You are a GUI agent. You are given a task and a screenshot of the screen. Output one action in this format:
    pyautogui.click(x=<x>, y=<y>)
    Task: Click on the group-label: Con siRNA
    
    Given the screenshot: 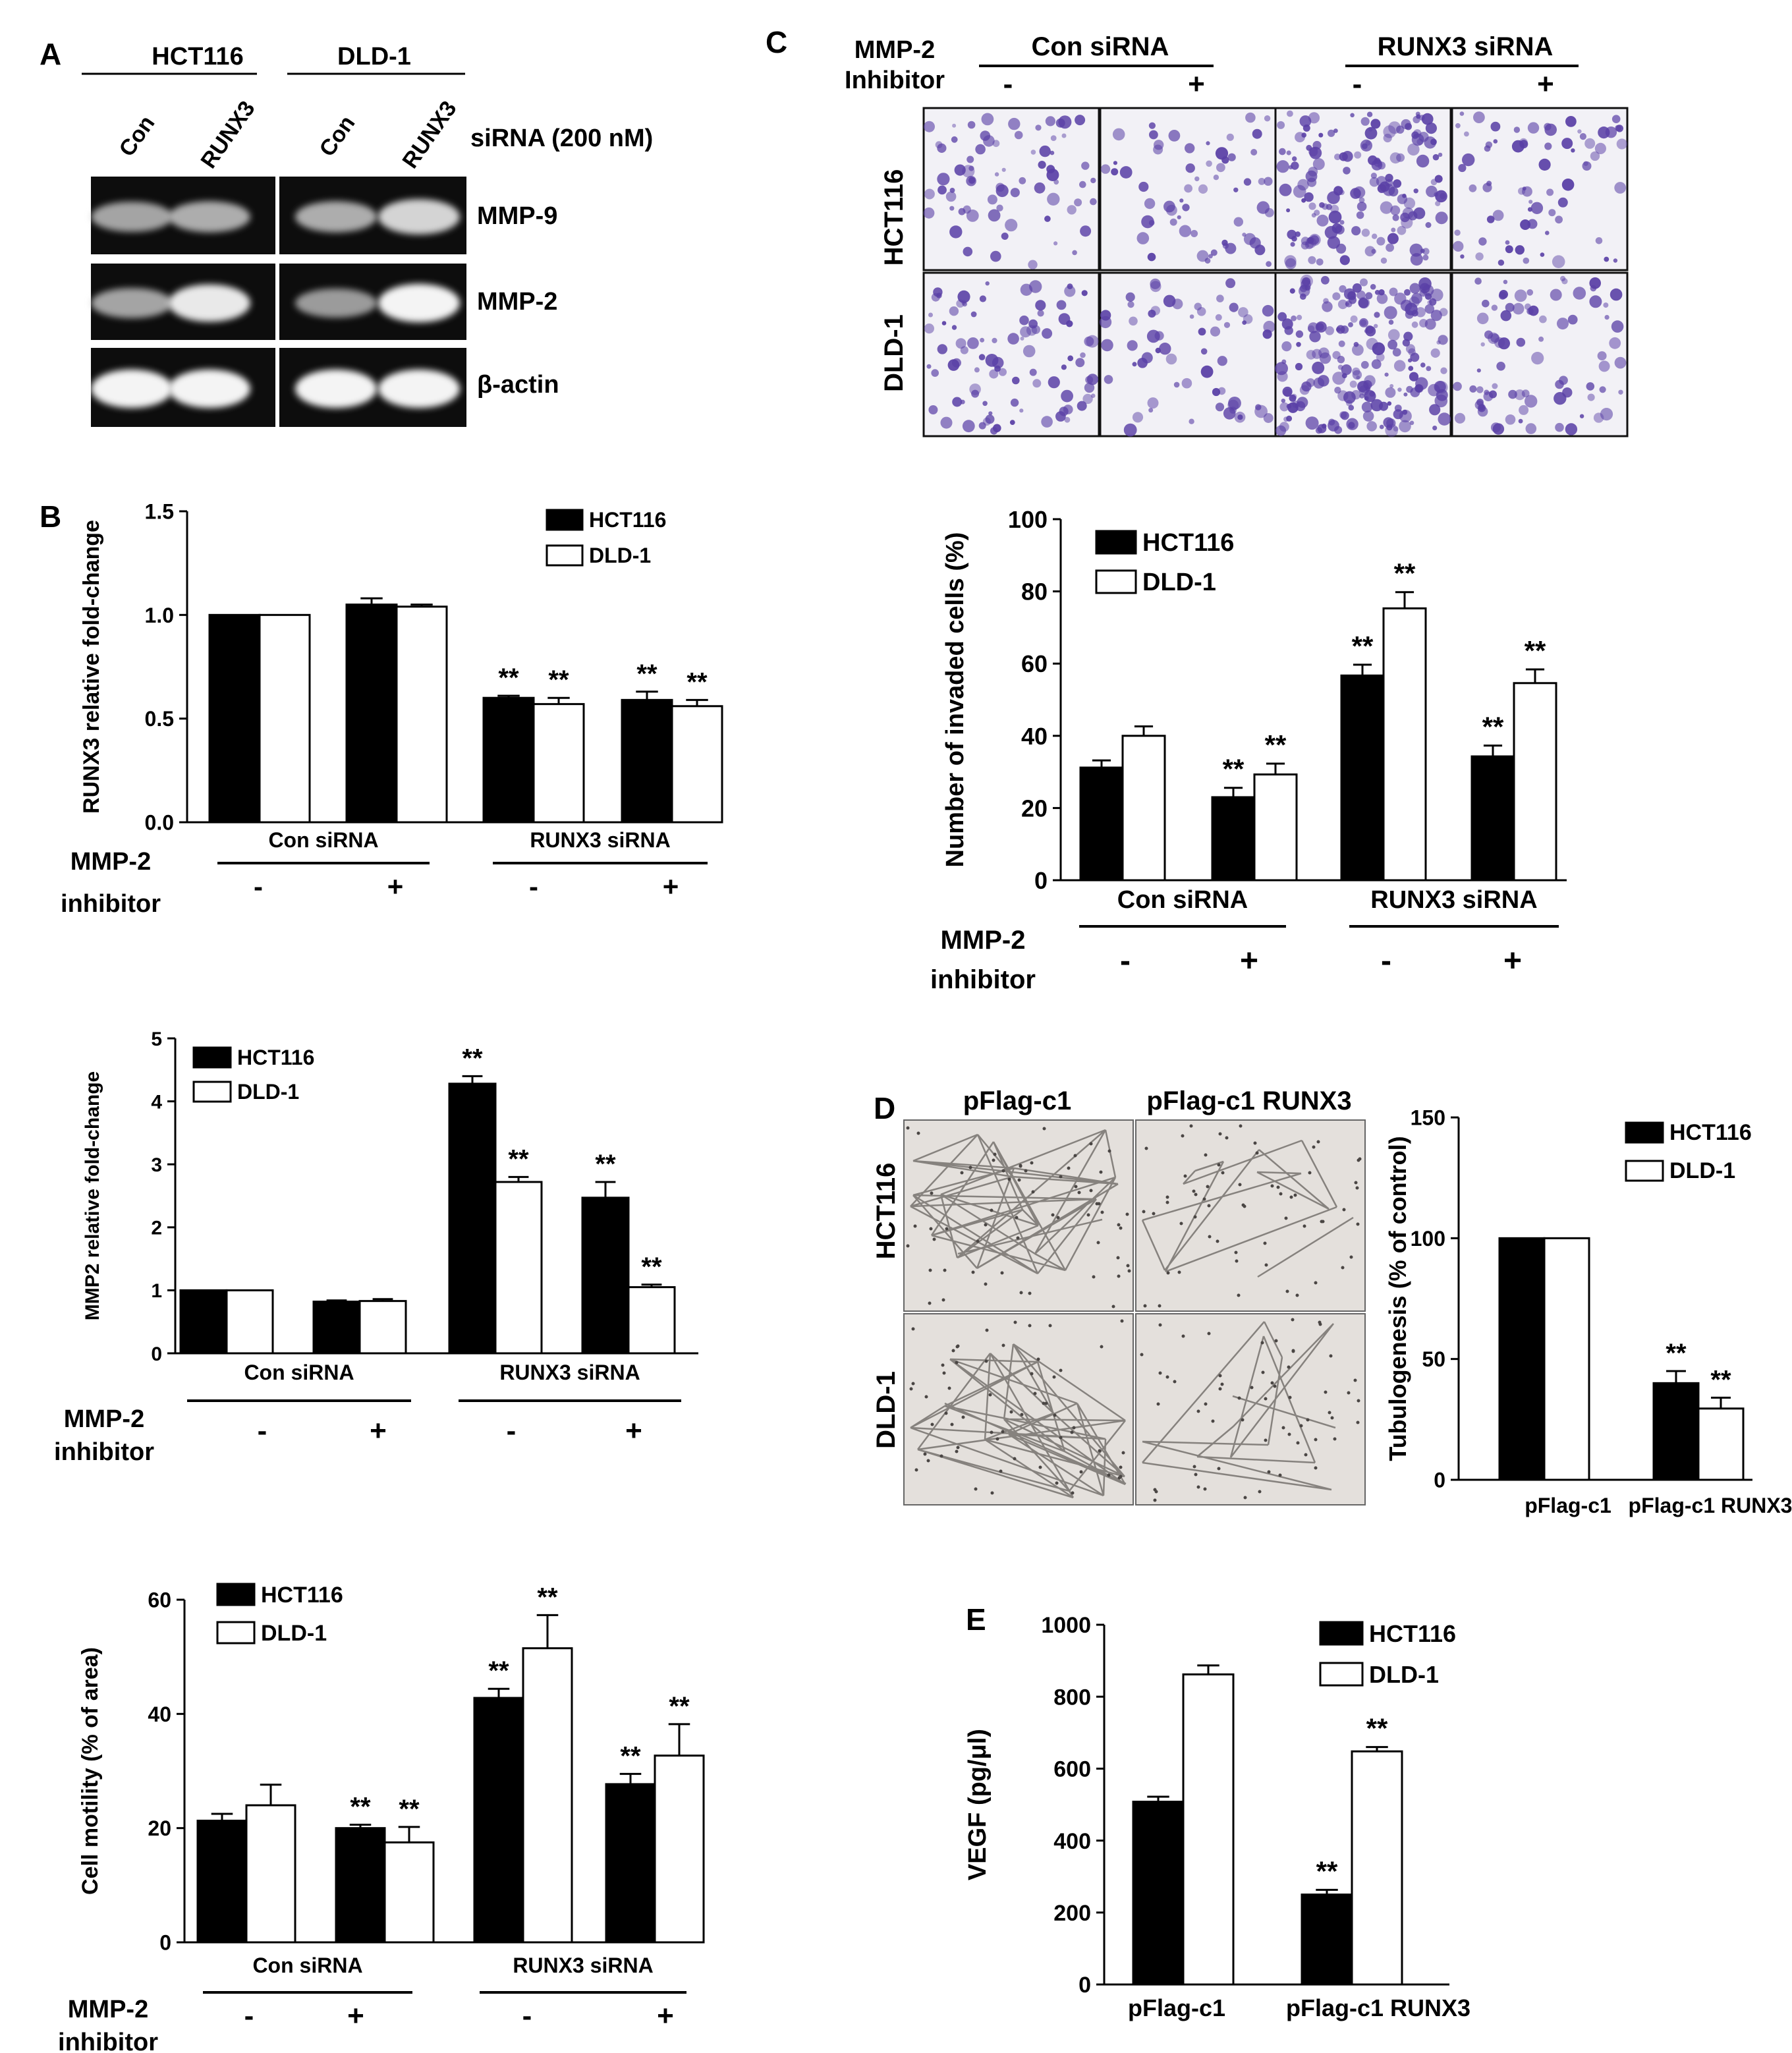 What is the action you would take?
    pyautogui.click(x=1100, y=46)
    